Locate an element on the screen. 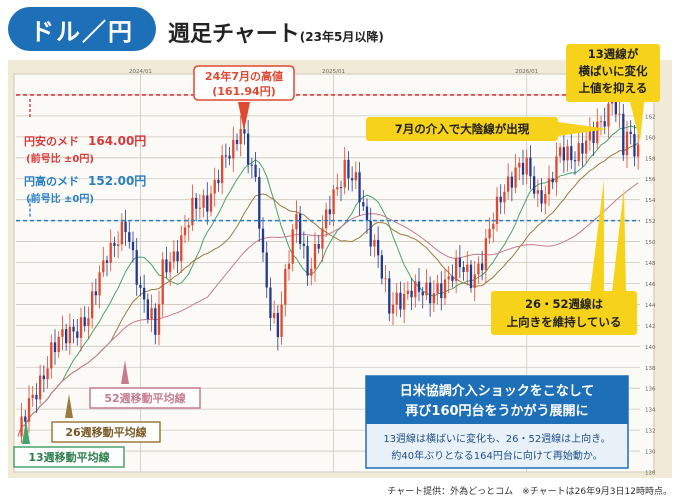 Image resolution: width=680 pixels, height=504 pixels. chart-header: ドル／円 週足チャート(23年5月以降) is located at coordinates (340, 30).